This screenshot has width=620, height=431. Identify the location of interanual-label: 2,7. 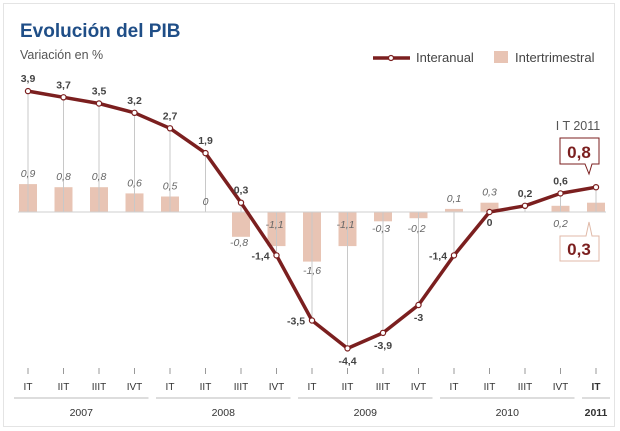
(170, 116).